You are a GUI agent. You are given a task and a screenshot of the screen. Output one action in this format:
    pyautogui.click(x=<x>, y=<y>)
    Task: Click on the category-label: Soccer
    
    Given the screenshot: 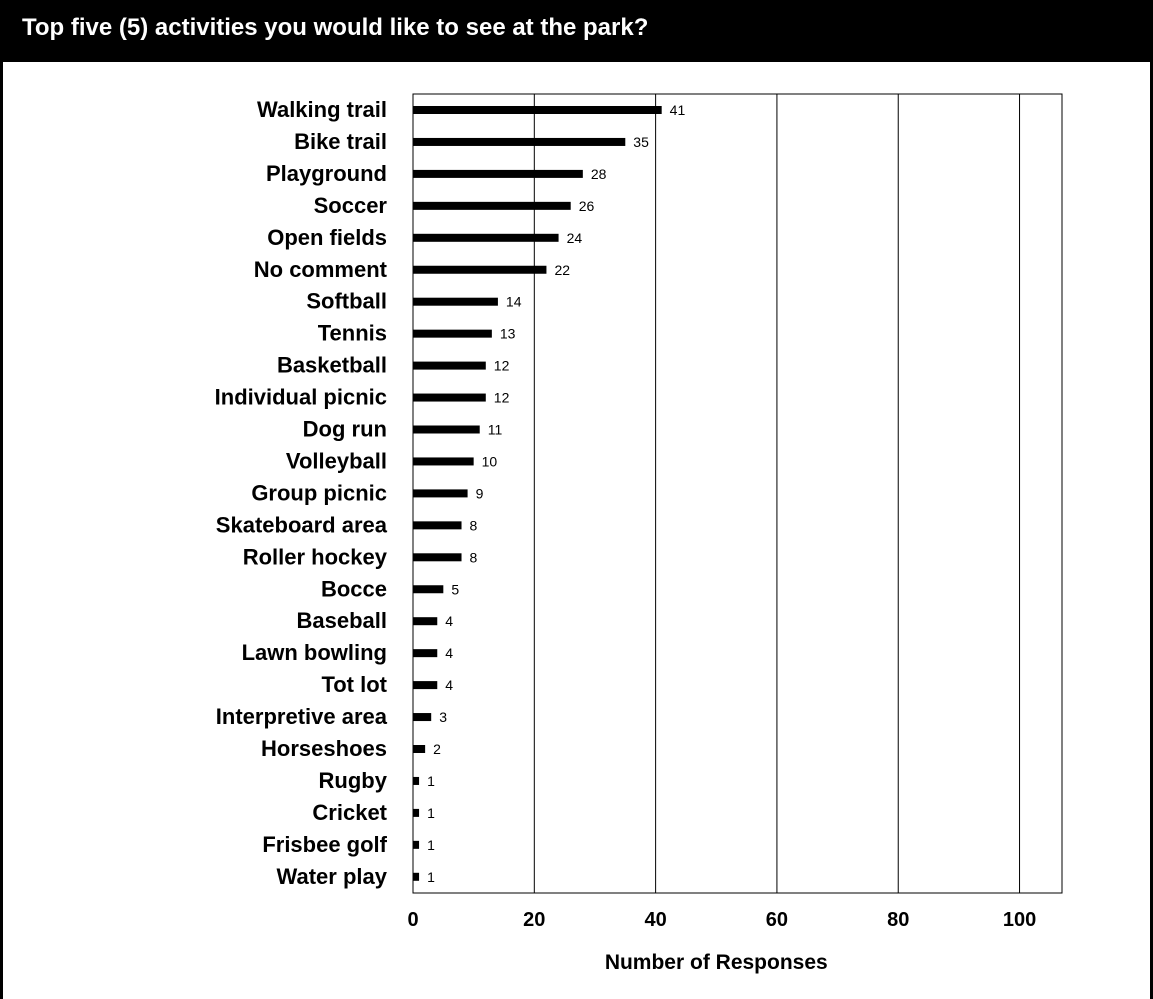 What is the action you would take?
    pyautogui.click(x=351, y=205)
    